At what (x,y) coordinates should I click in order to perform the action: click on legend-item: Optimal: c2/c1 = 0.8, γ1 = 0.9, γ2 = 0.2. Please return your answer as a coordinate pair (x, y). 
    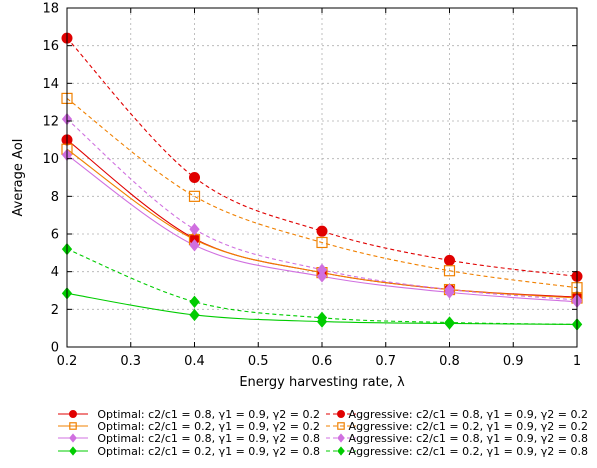
    Looking at the image, I should click on (189, 414).